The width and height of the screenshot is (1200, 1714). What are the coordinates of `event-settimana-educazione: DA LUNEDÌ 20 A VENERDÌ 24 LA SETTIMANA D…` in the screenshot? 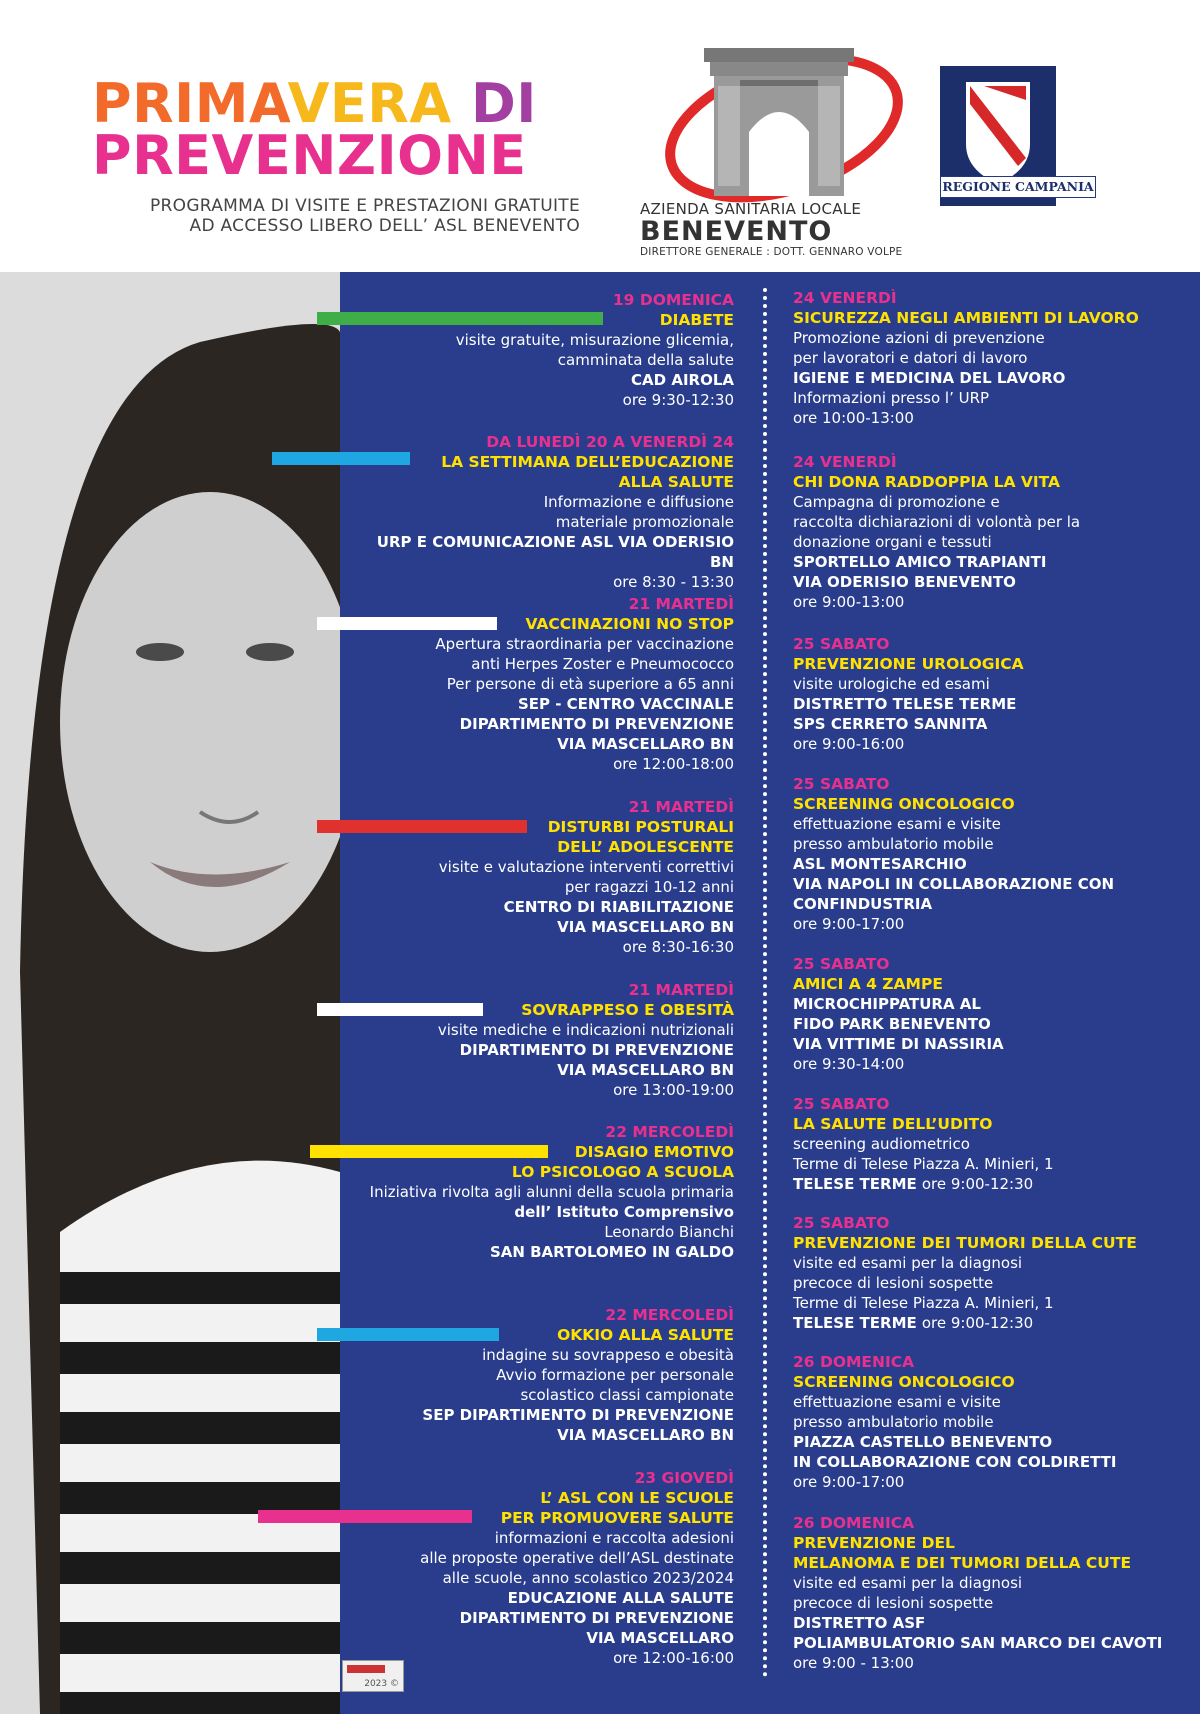 It's located at (542, 512).